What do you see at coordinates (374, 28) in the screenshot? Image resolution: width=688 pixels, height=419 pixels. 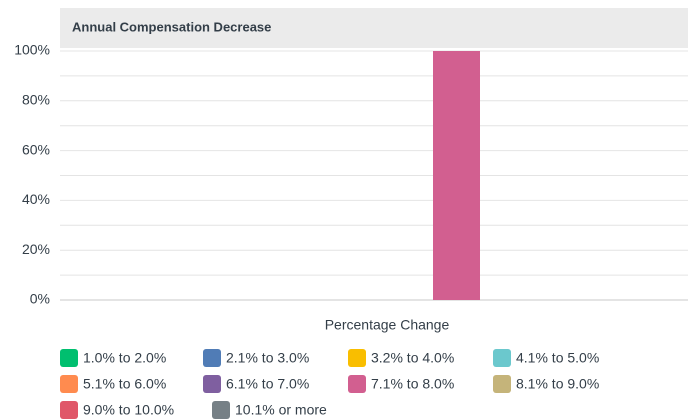 I see `category-header-band` at bounding box center [374, 28].